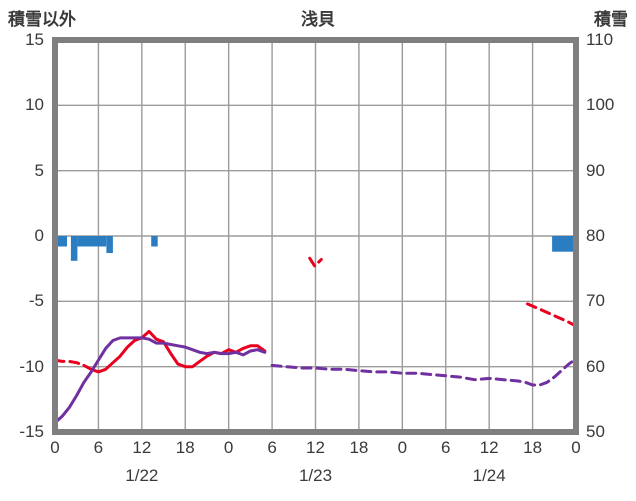 This screenshot has width=636, height=501. Describe the element at coordinates (611, 19) in the screenshot. I see `right-axis-title: 積雪` at that location.